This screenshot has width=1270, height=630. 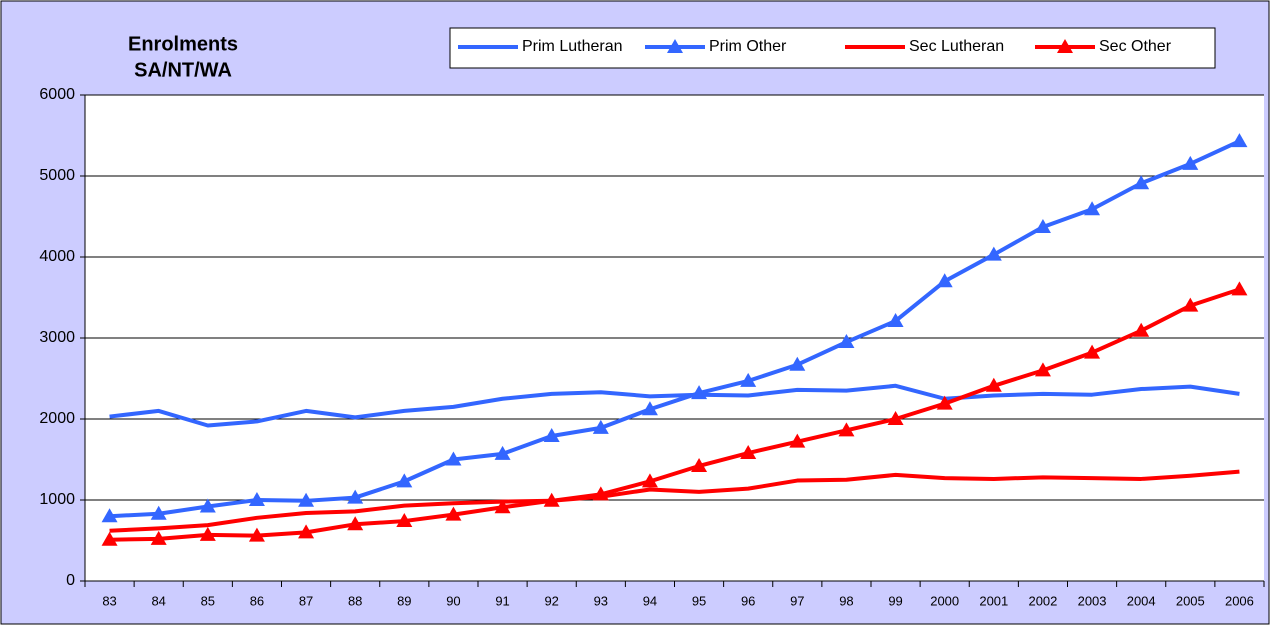 I want to click on y-tick-label: 0, so click(x=70, y=580).